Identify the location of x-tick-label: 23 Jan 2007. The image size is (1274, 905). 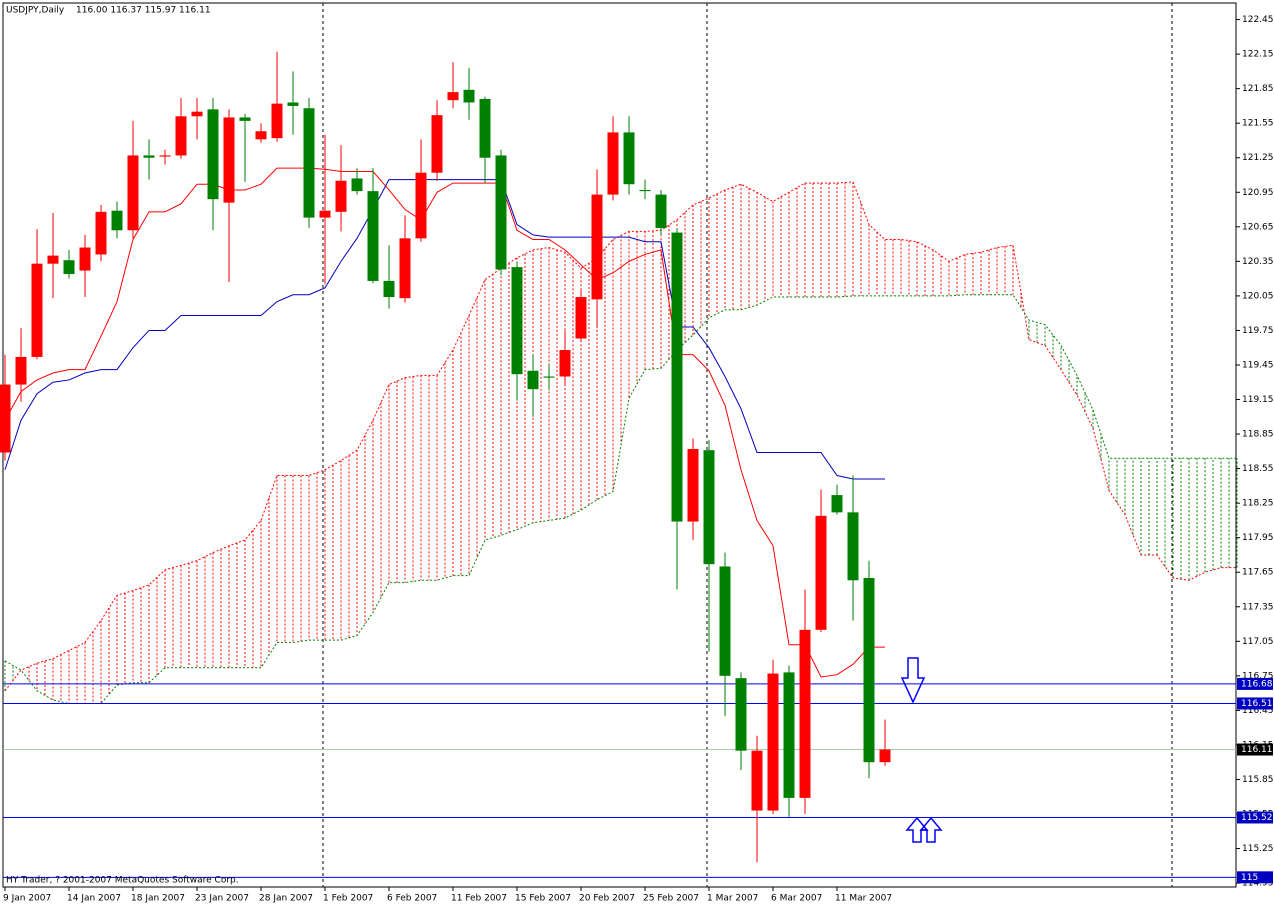
(222, 899).